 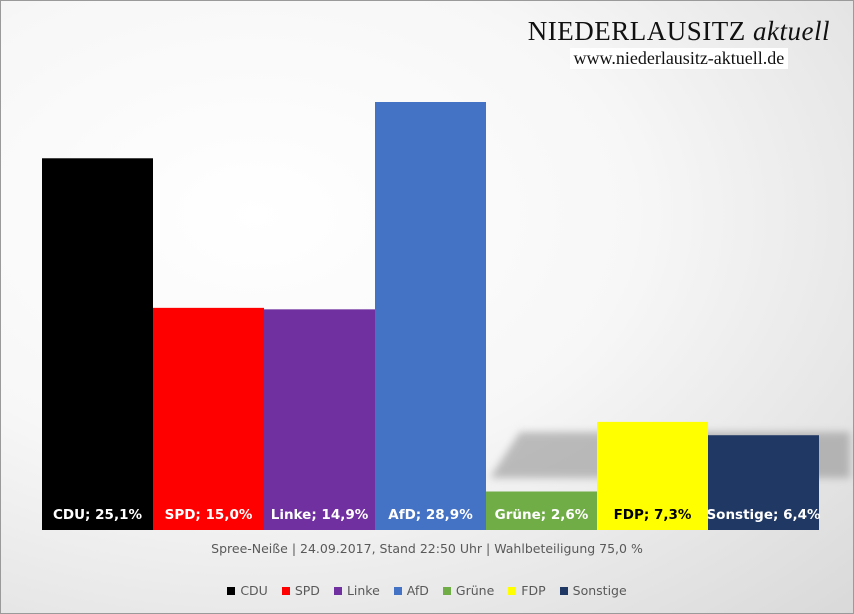 I want to click on legend-item-gruene: Grüne, so click(x=468, y=590).